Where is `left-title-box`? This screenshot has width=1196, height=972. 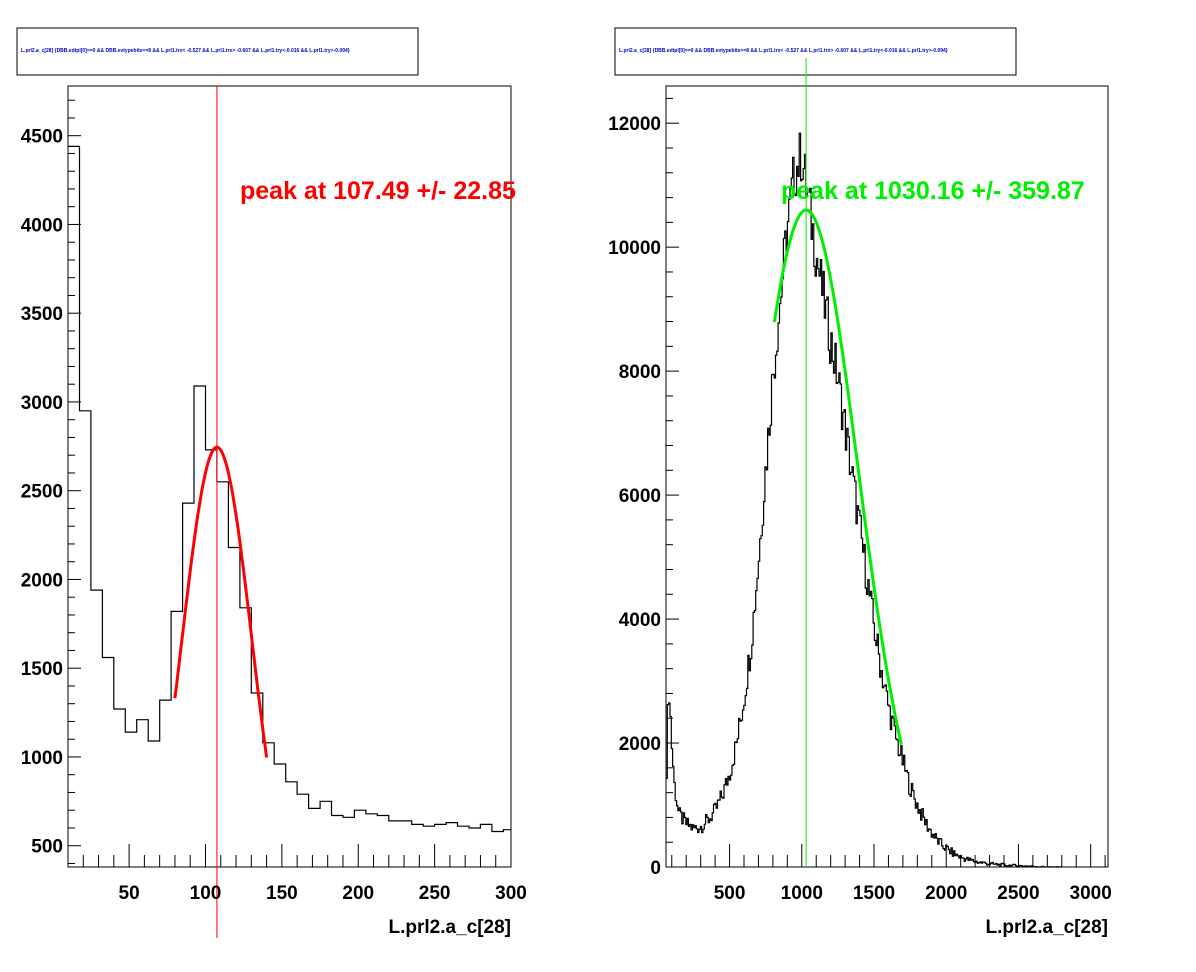
left-title-box is located at coordinates (217, 51).